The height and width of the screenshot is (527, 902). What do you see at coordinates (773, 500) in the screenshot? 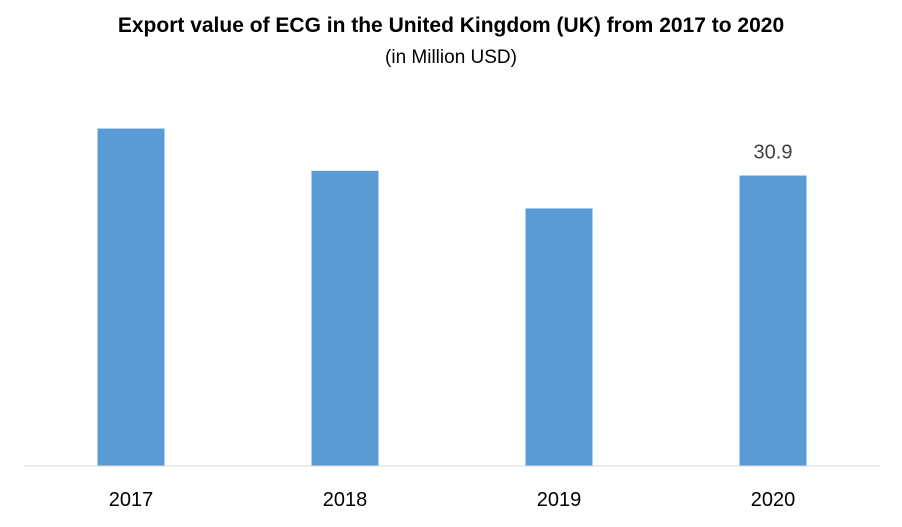
I see `x-tick-label-2020: 2020` at bounding box center [773, 500].